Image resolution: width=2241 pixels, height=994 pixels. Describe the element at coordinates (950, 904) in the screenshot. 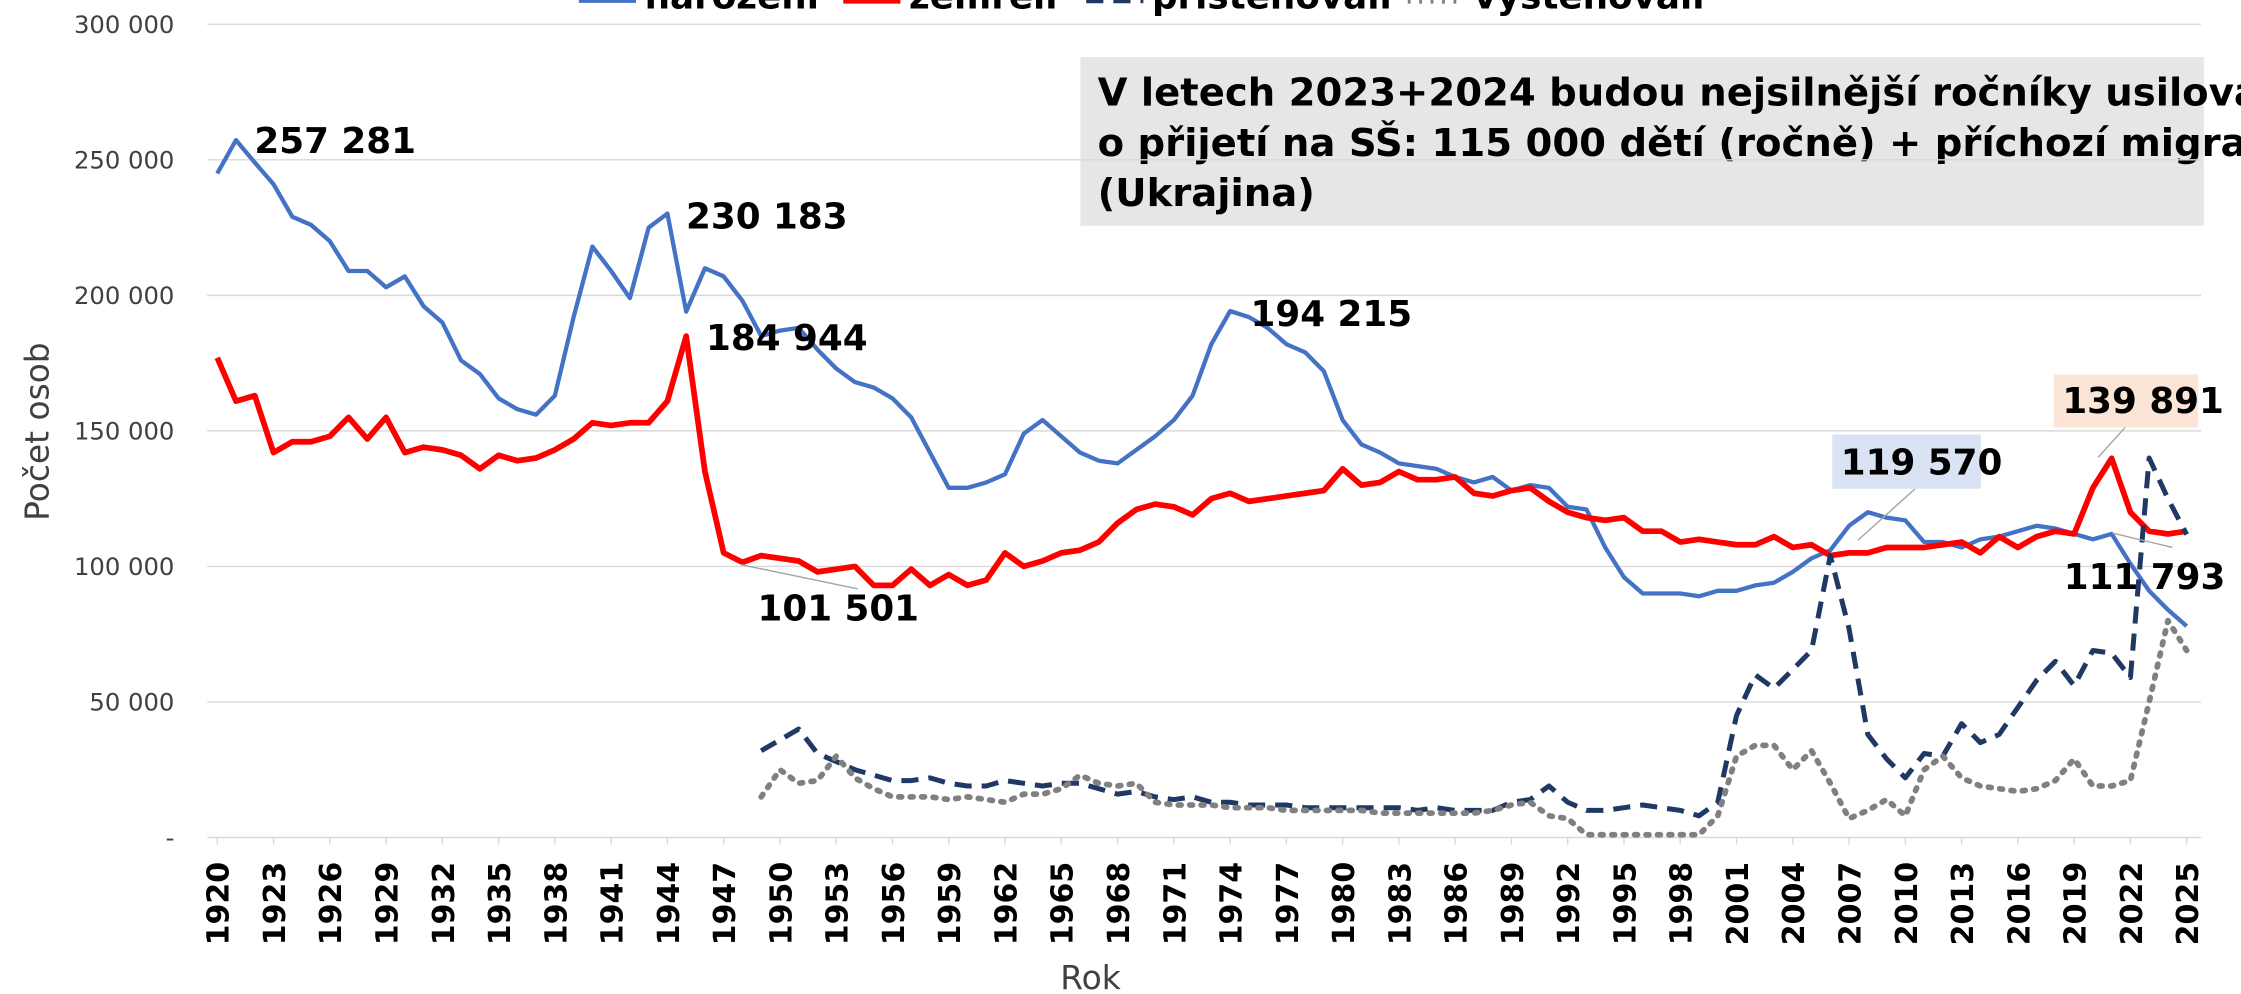

I see `x-tick-label: 1959` at that location.